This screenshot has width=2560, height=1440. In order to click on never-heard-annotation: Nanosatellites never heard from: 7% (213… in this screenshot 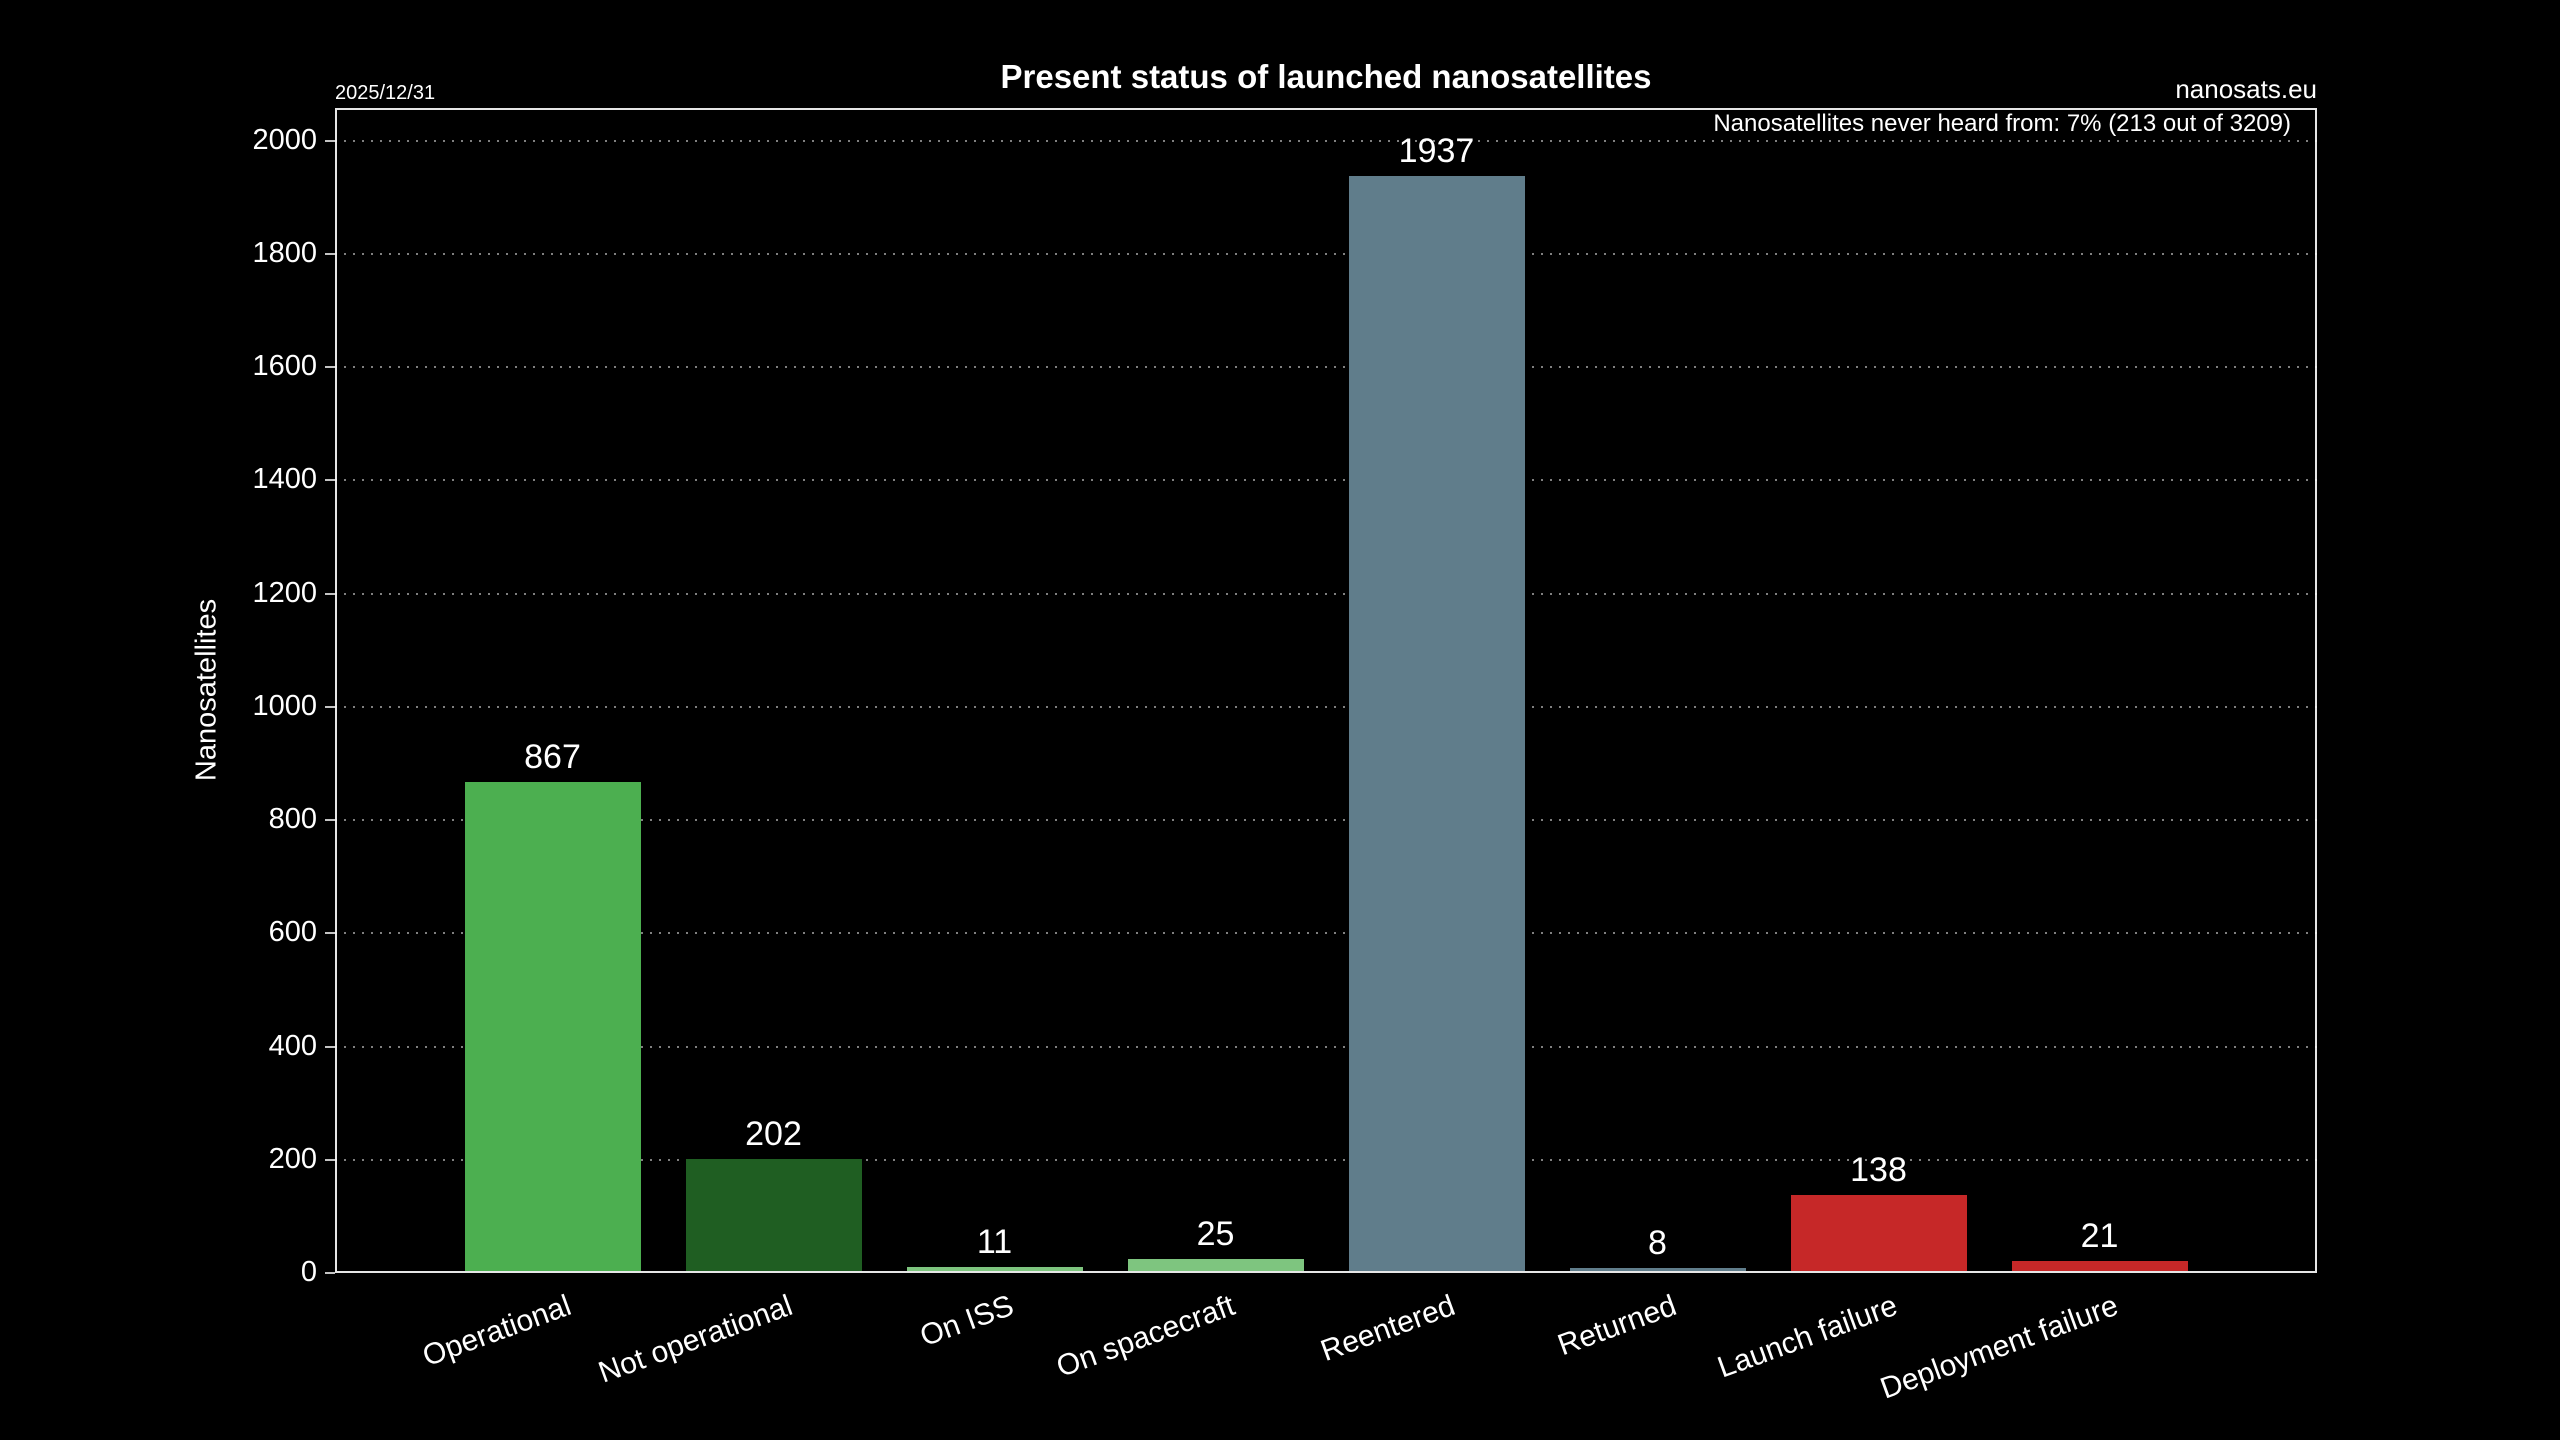, I will do `click(2002, 123)`.